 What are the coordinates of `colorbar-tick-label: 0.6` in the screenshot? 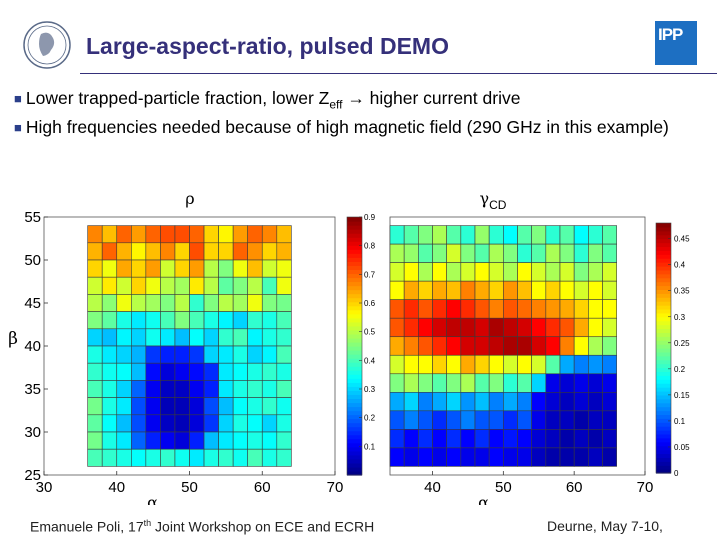 It's located at (370, 303).